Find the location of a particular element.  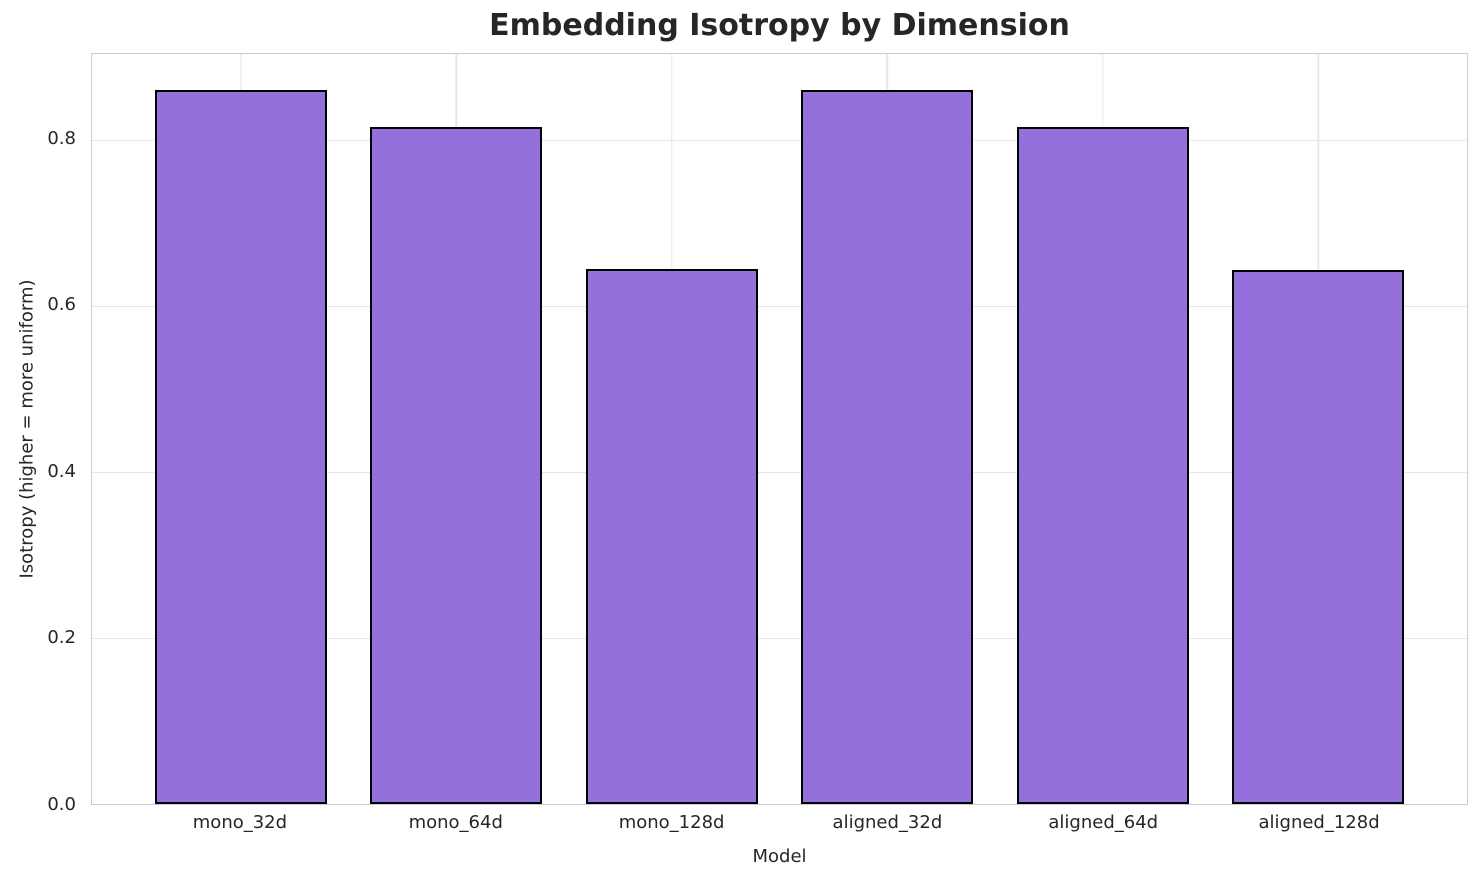

bar-aligned_128d is located at coordinates (1318, 536).